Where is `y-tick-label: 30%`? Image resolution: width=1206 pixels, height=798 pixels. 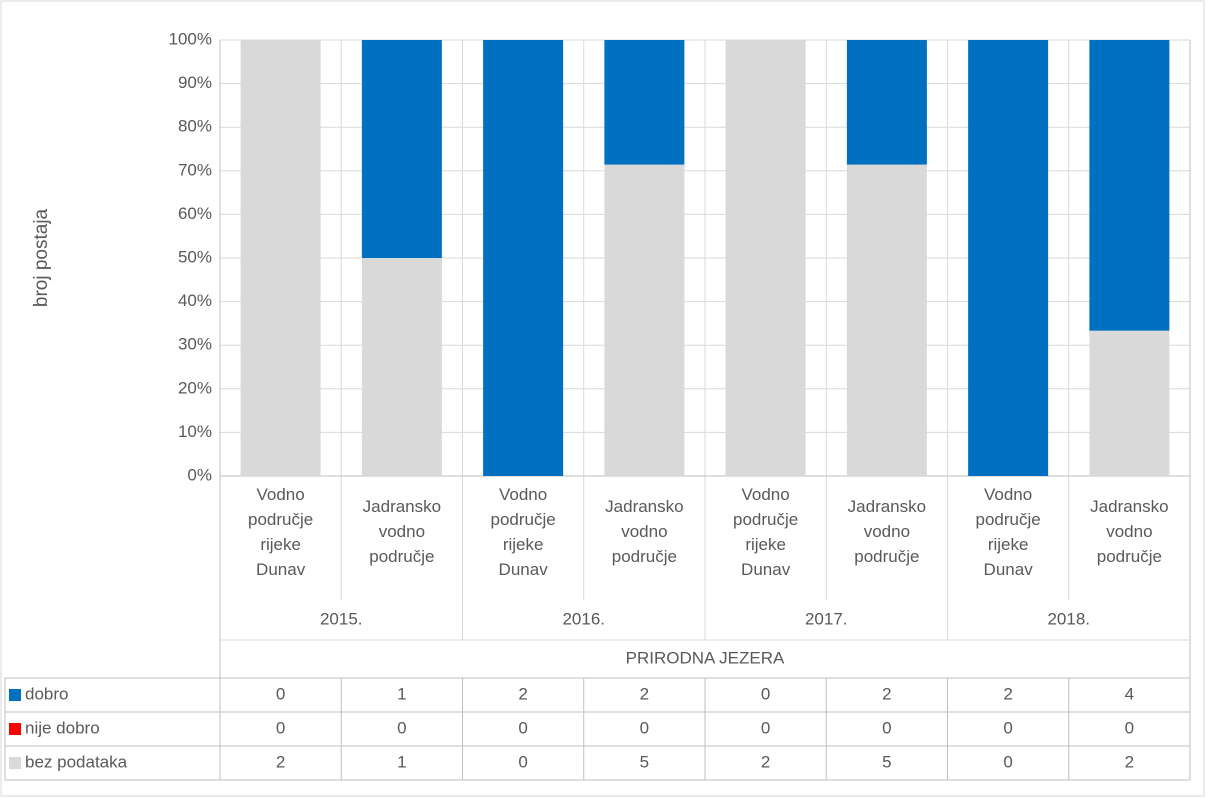
y-tick-label: 30% is located at coordinates (195, 344).